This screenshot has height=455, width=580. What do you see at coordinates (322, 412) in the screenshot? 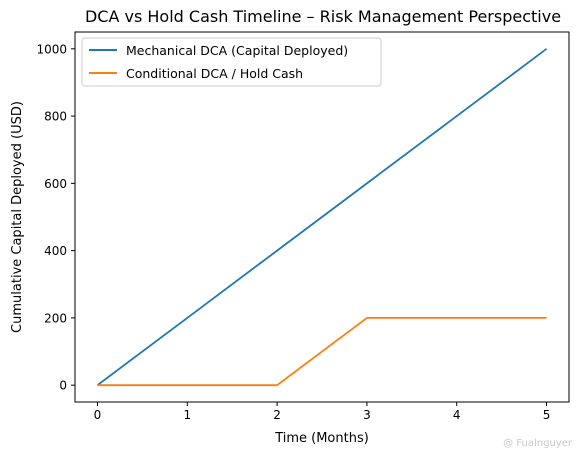
I see `x-axis: 0 1 2 3 4 5` at bounding box center [322, 412].